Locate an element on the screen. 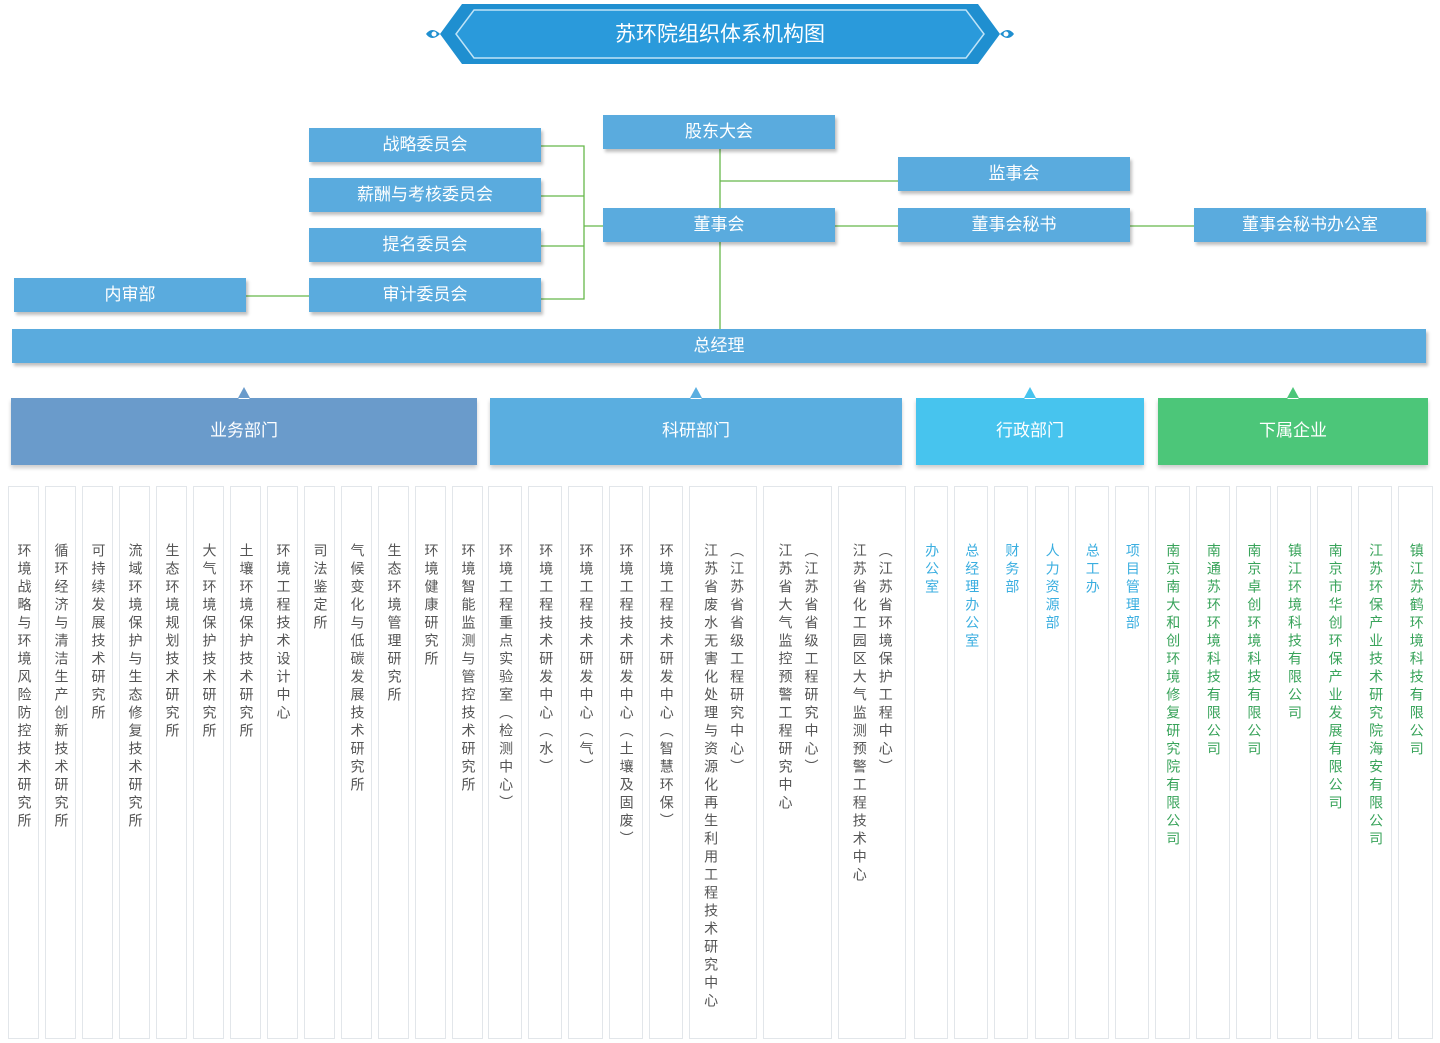  unit-column: 南京南大和创环境修复研究院有限公司 is located at coordinates (1172, 762).